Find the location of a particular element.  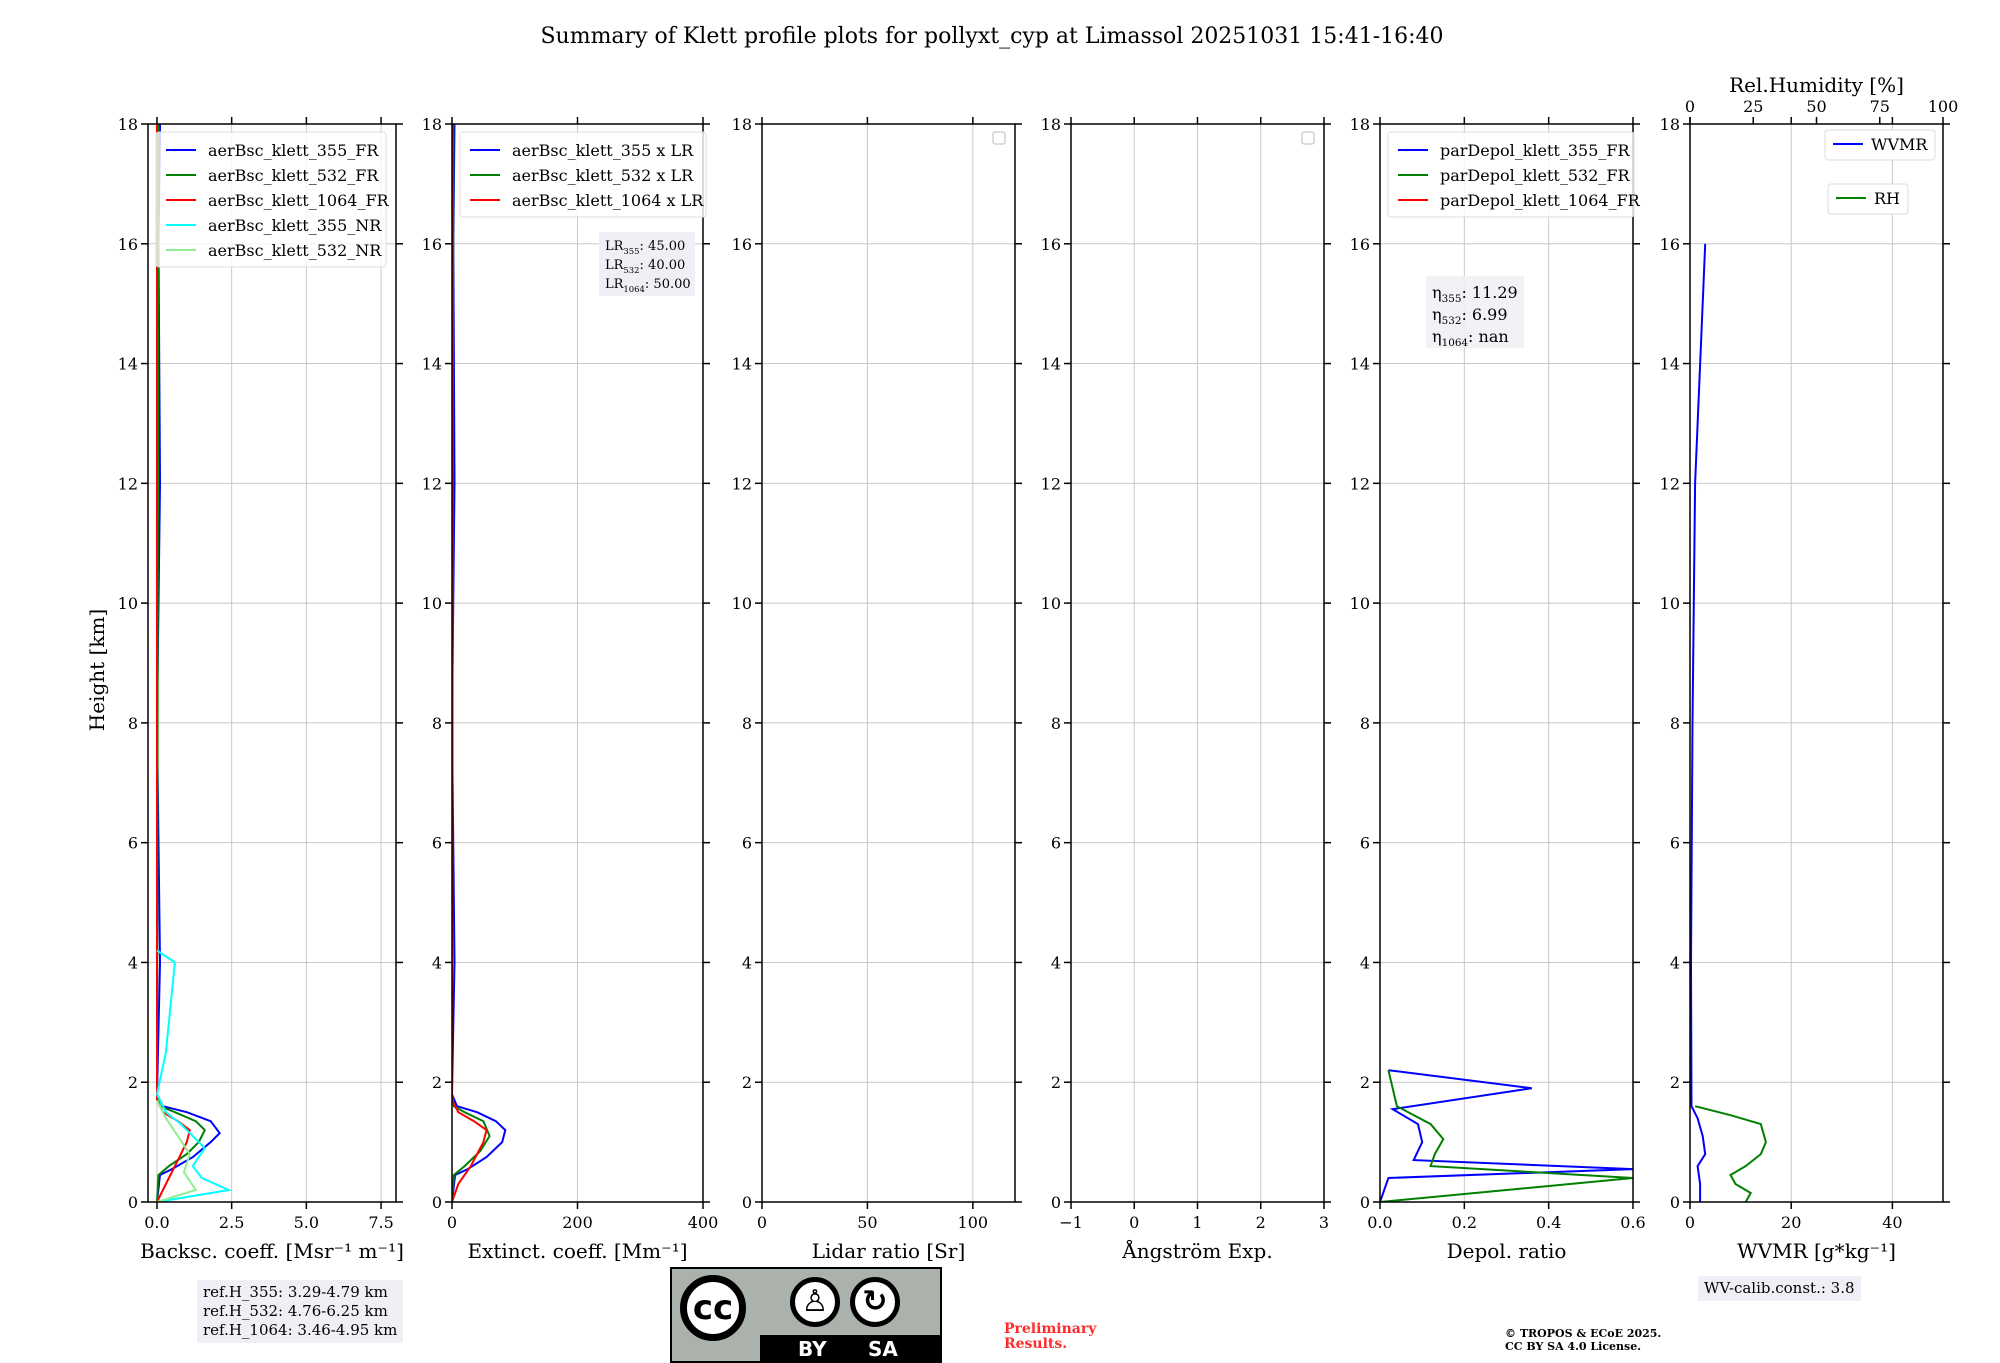

x-axis-label: Depol. ratio is located at coordinates (1507, 1251).